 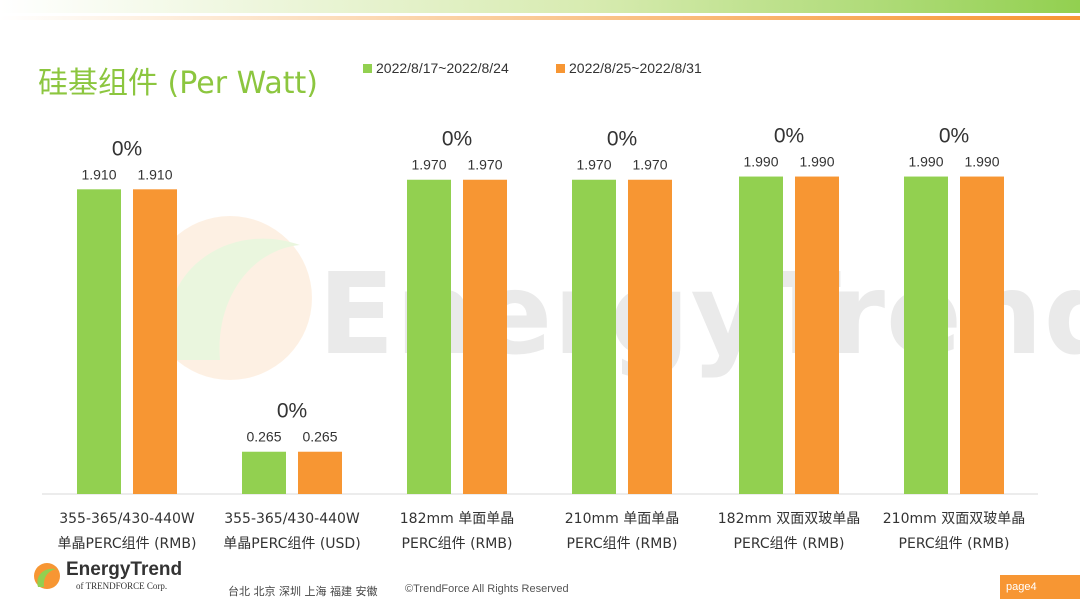 What do you see at coordinates (635, 68) in the screenshot?
I see `legend-label: 2022/8/25~2022/8/31` at bounding box center [635, 68].